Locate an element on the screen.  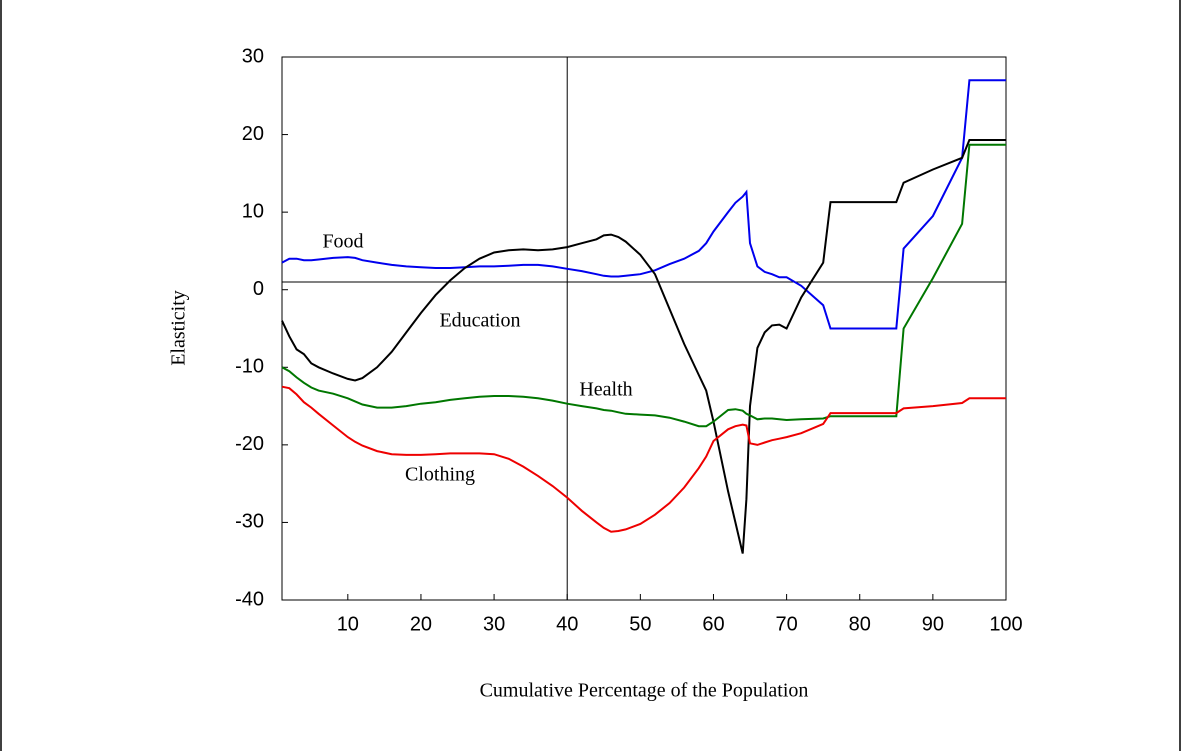
series-label: Food is located at coordinates (342, 242).